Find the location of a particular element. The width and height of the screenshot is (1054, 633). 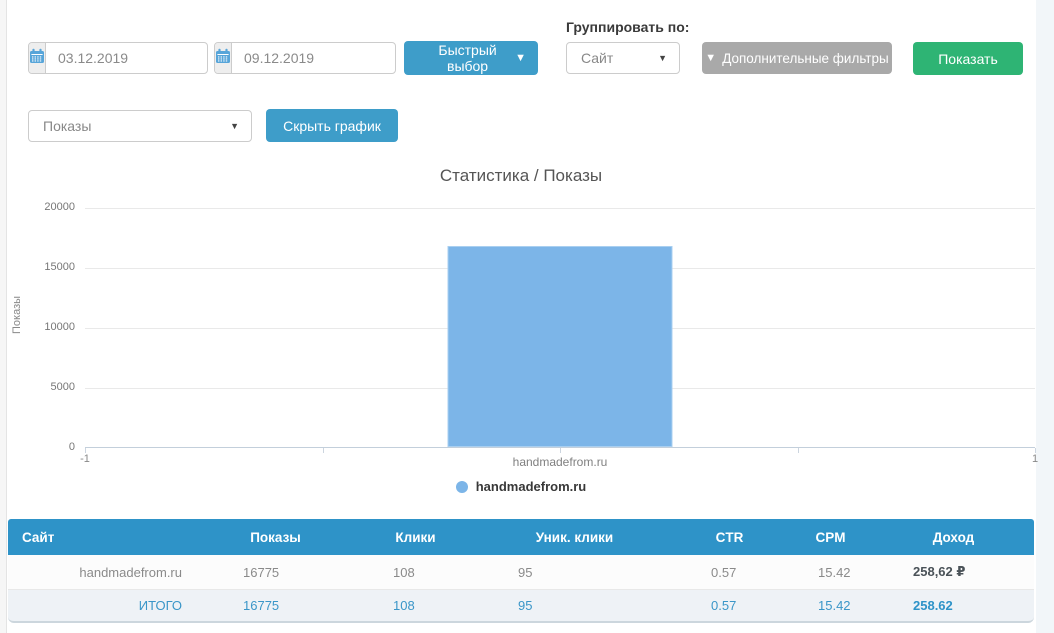

total-ctr: 0.57 is located at coordinates (729, 606).